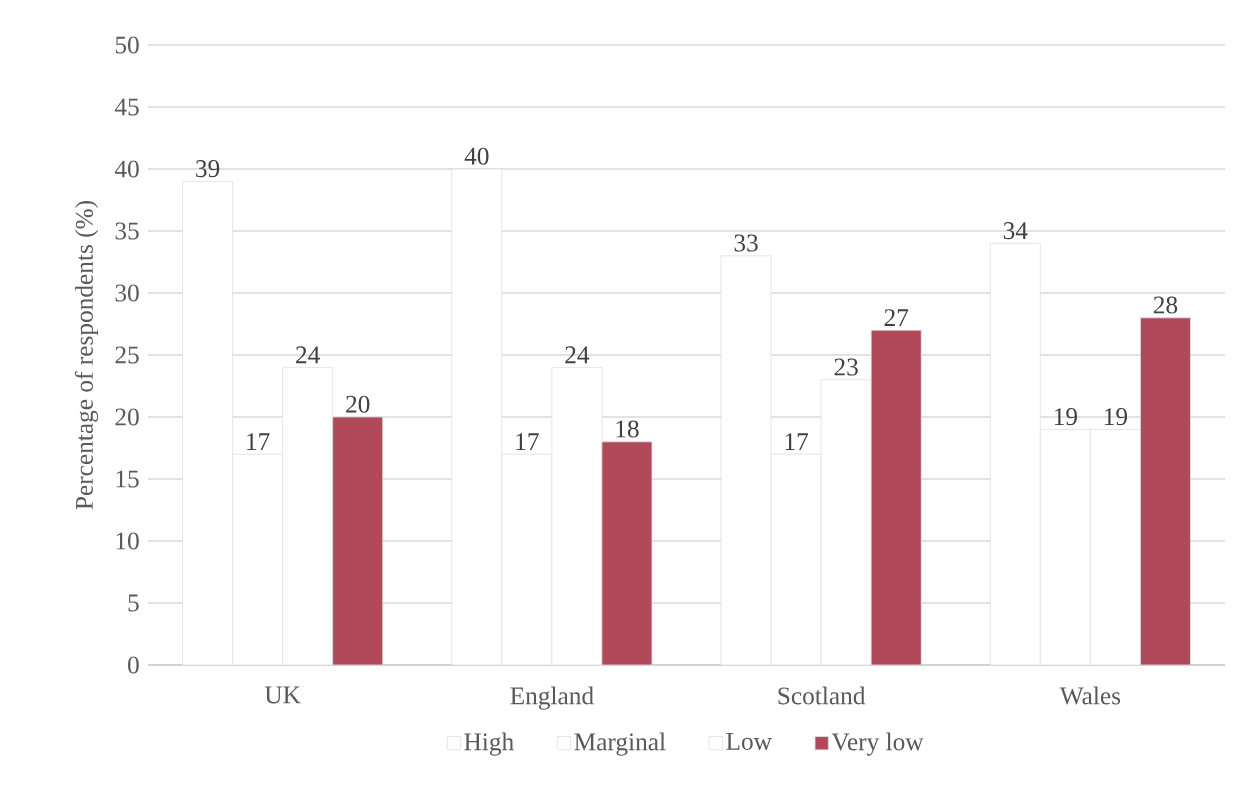 Image resolution: width=1239 pixels, height=794 pixels. I want to click on y-tick-label: 20, so click(127, 417).